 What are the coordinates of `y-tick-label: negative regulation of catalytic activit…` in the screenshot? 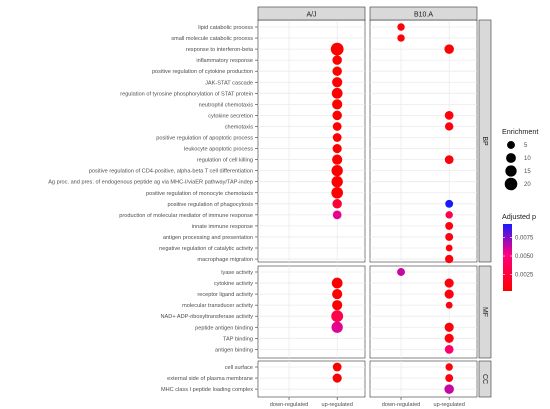 It's located at (206, 249).